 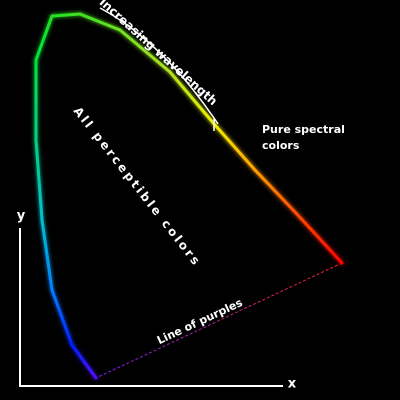 I want to click on y-axis-label: y, so click(x=21, y=216).